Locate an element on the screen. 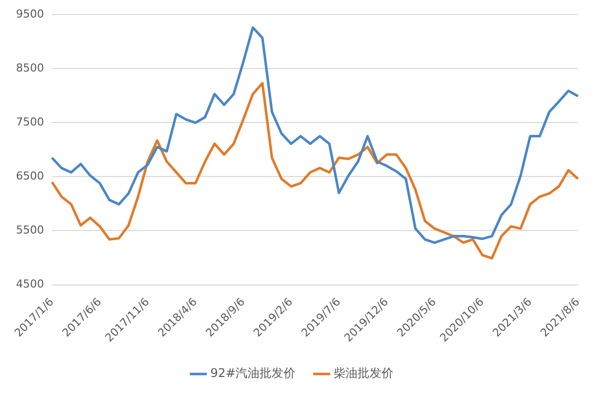 Image resolution: width=600 pixels, height=400 pixels. y-tick-label: 8500 is located at coordinates (30, 67).